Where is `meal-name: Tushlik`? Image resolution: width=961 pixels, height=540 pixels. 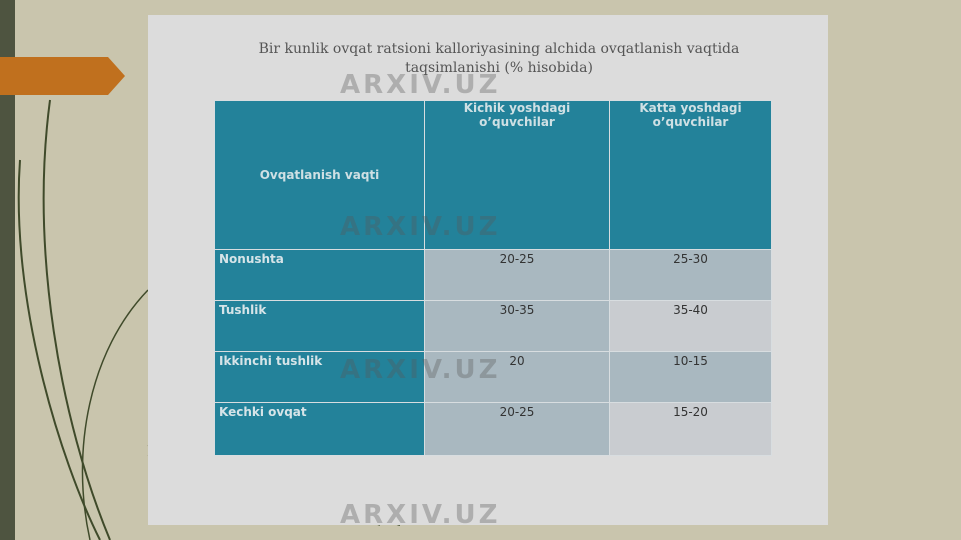
meal-name: Tushlik is located at coordinates (319, 326).